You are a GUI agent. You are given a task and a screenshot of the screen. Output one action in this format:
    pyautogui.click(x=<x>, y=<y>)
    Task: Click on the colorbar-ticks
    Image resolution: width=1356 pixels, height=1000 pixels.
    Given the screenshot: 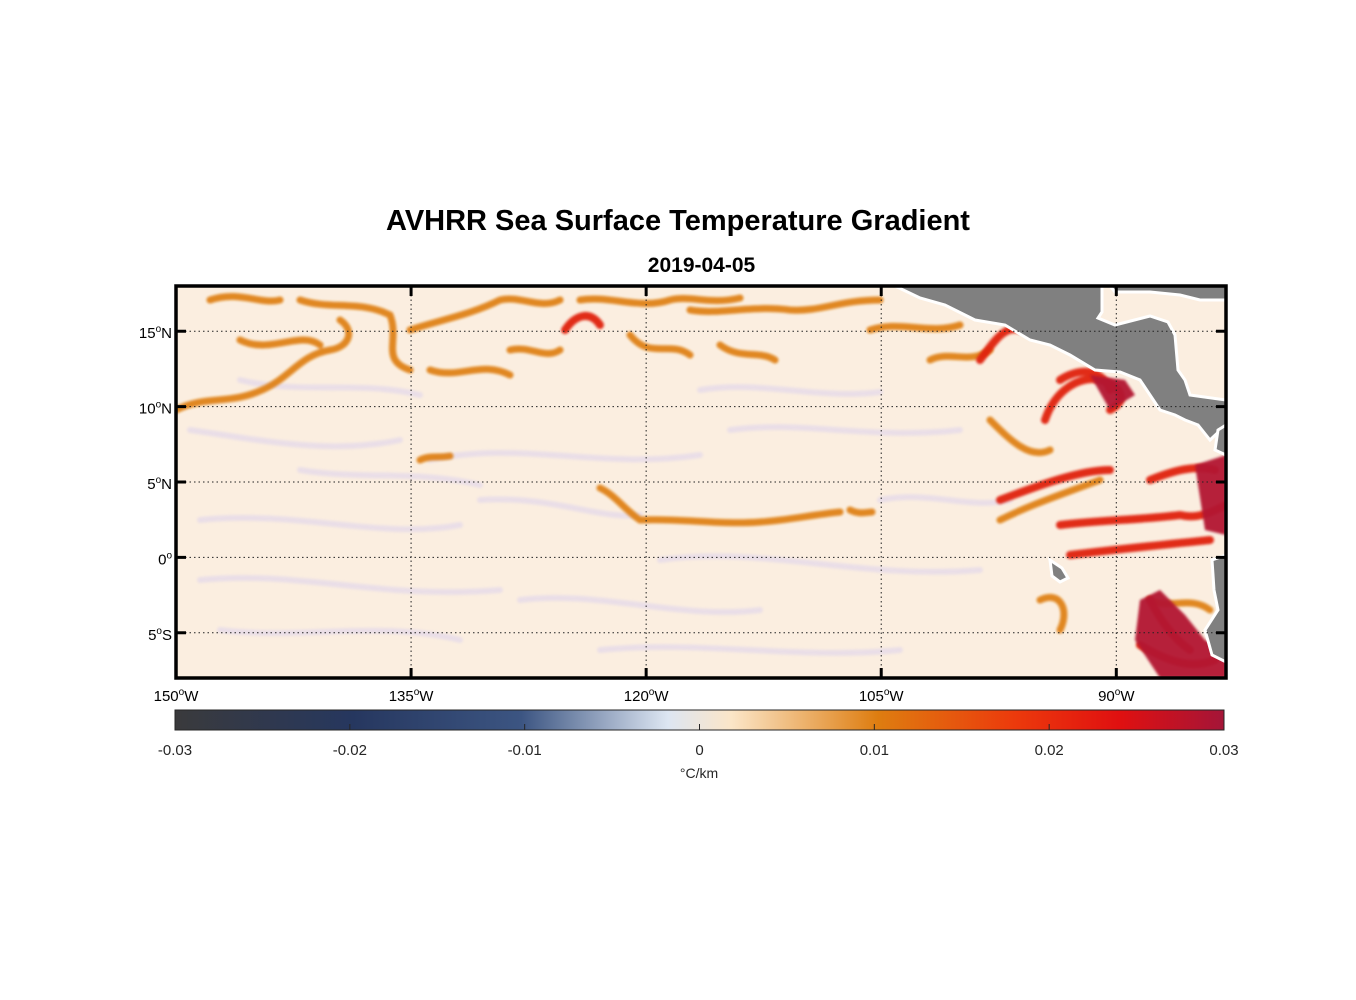 What is the action you would take?
    pyautogui.click(x=699, y=727)
    